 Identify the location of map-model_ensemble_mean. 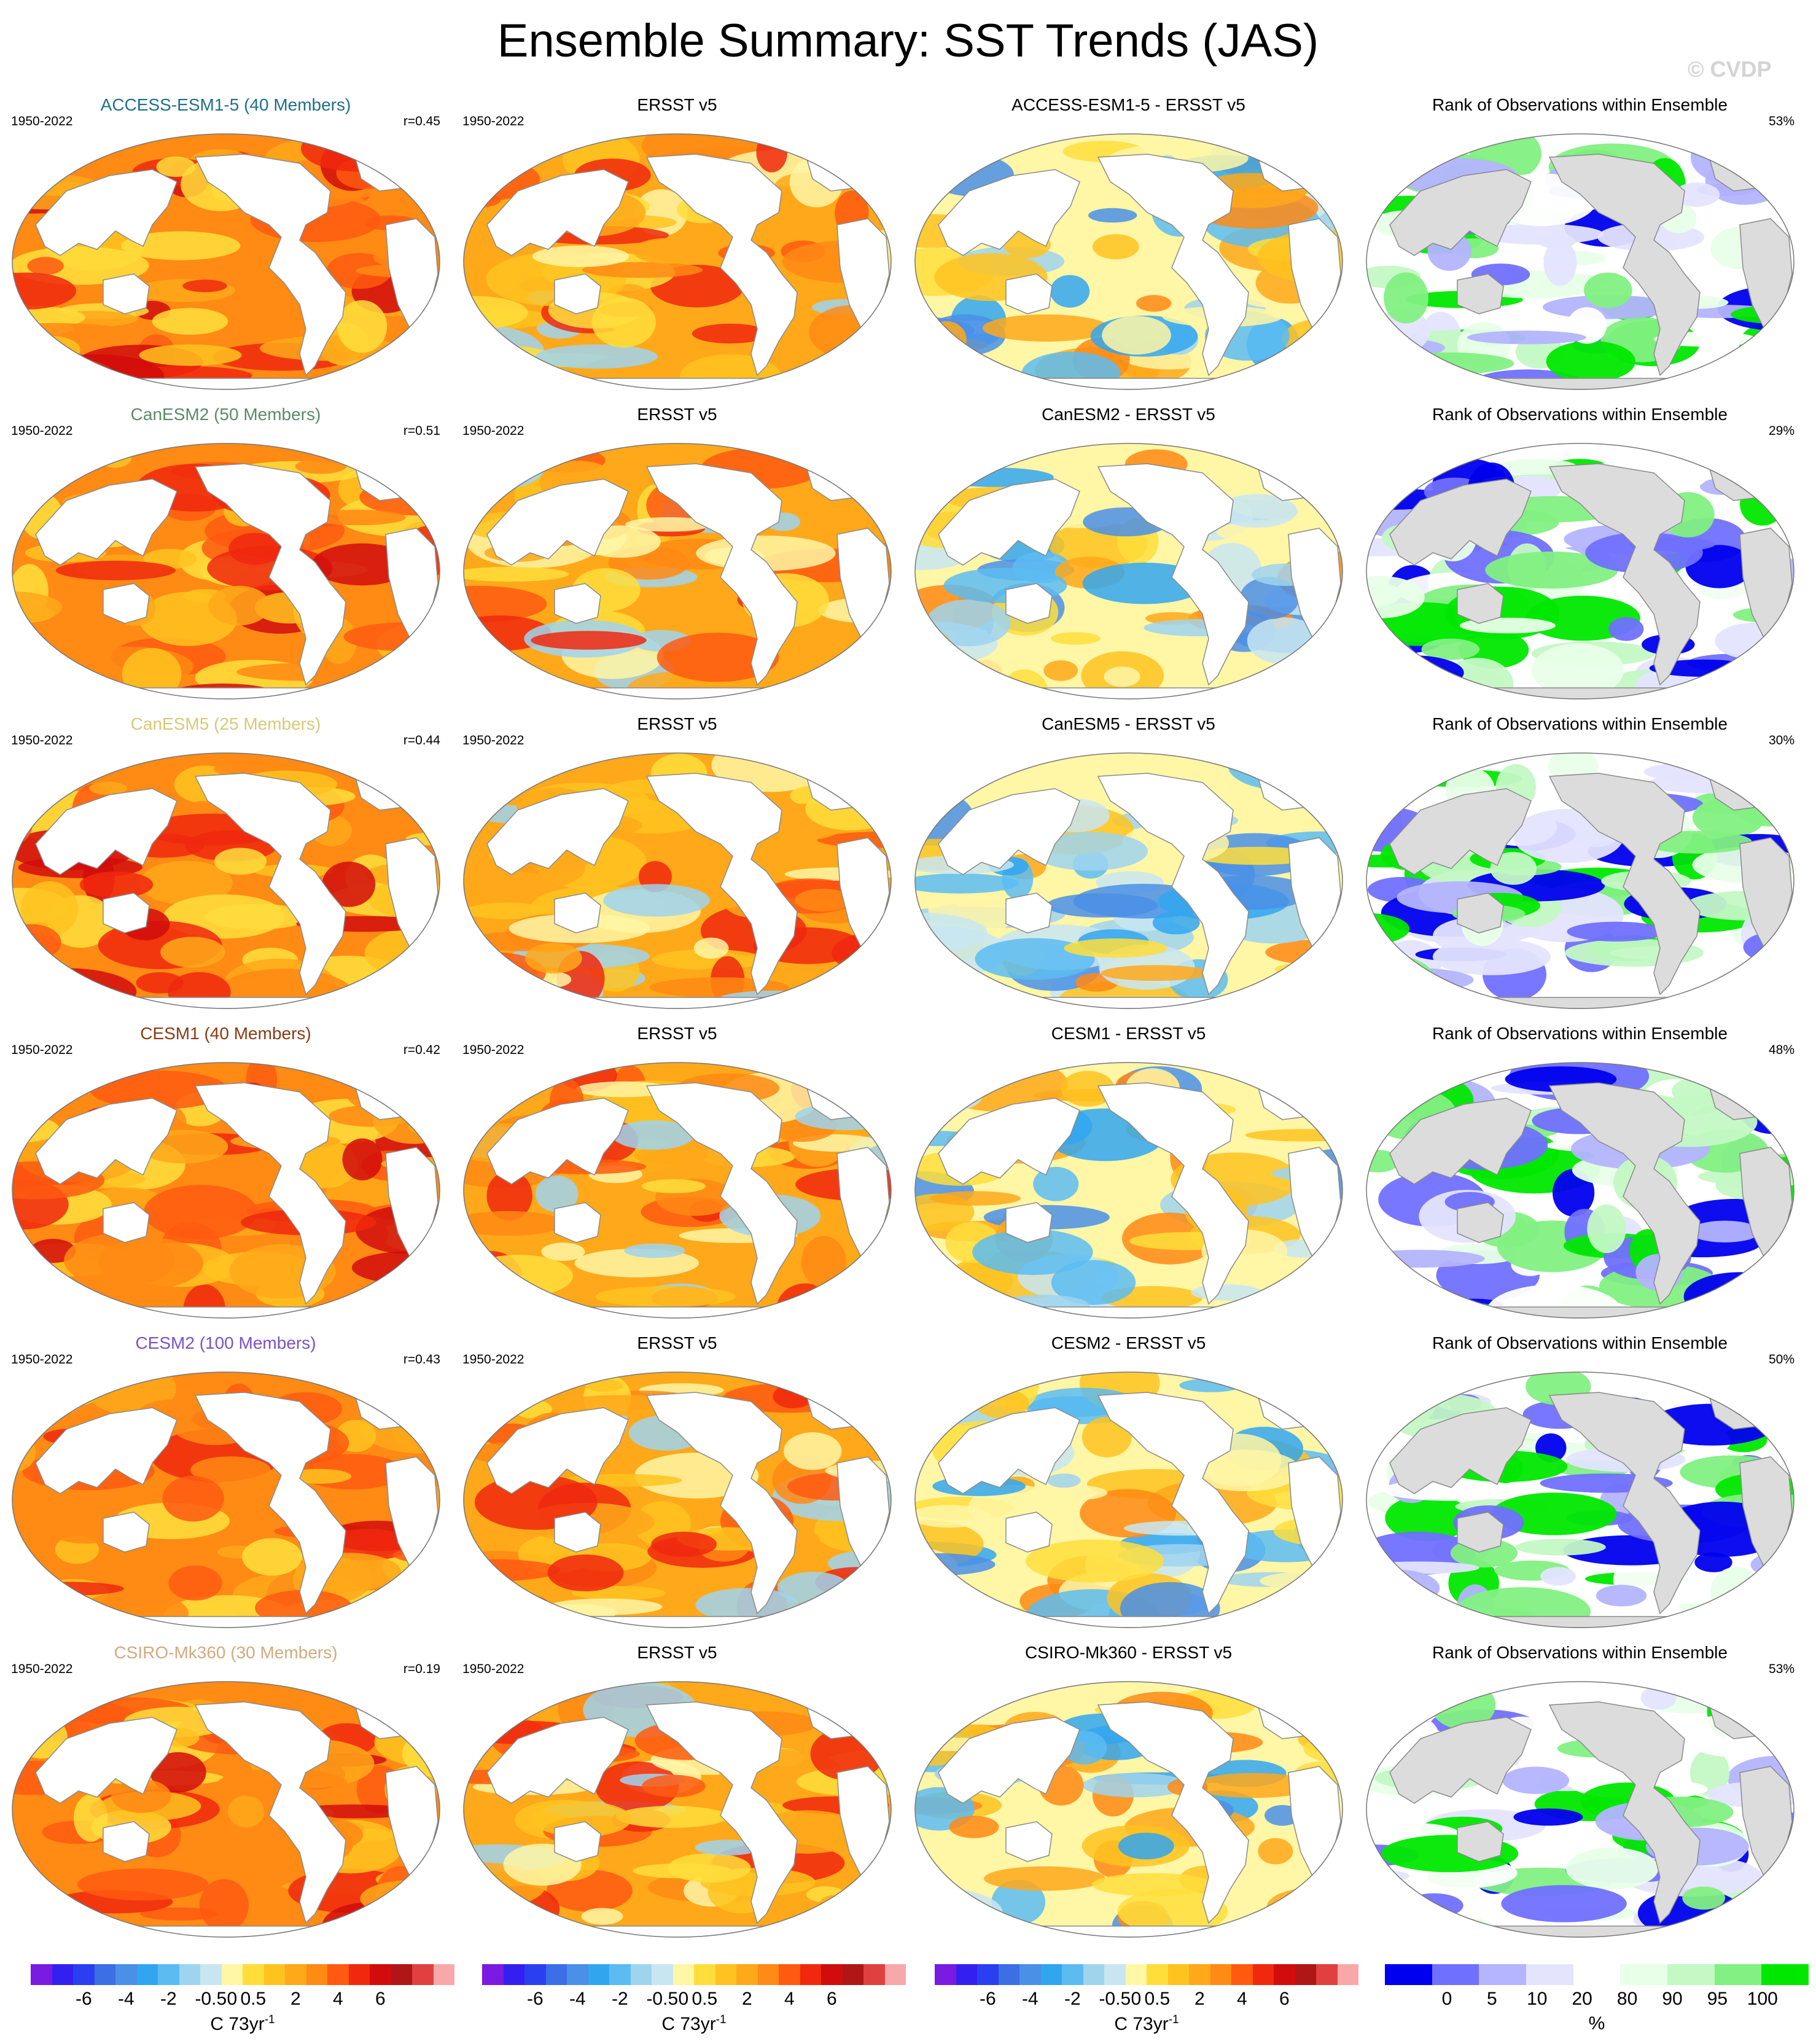
(226, 261).